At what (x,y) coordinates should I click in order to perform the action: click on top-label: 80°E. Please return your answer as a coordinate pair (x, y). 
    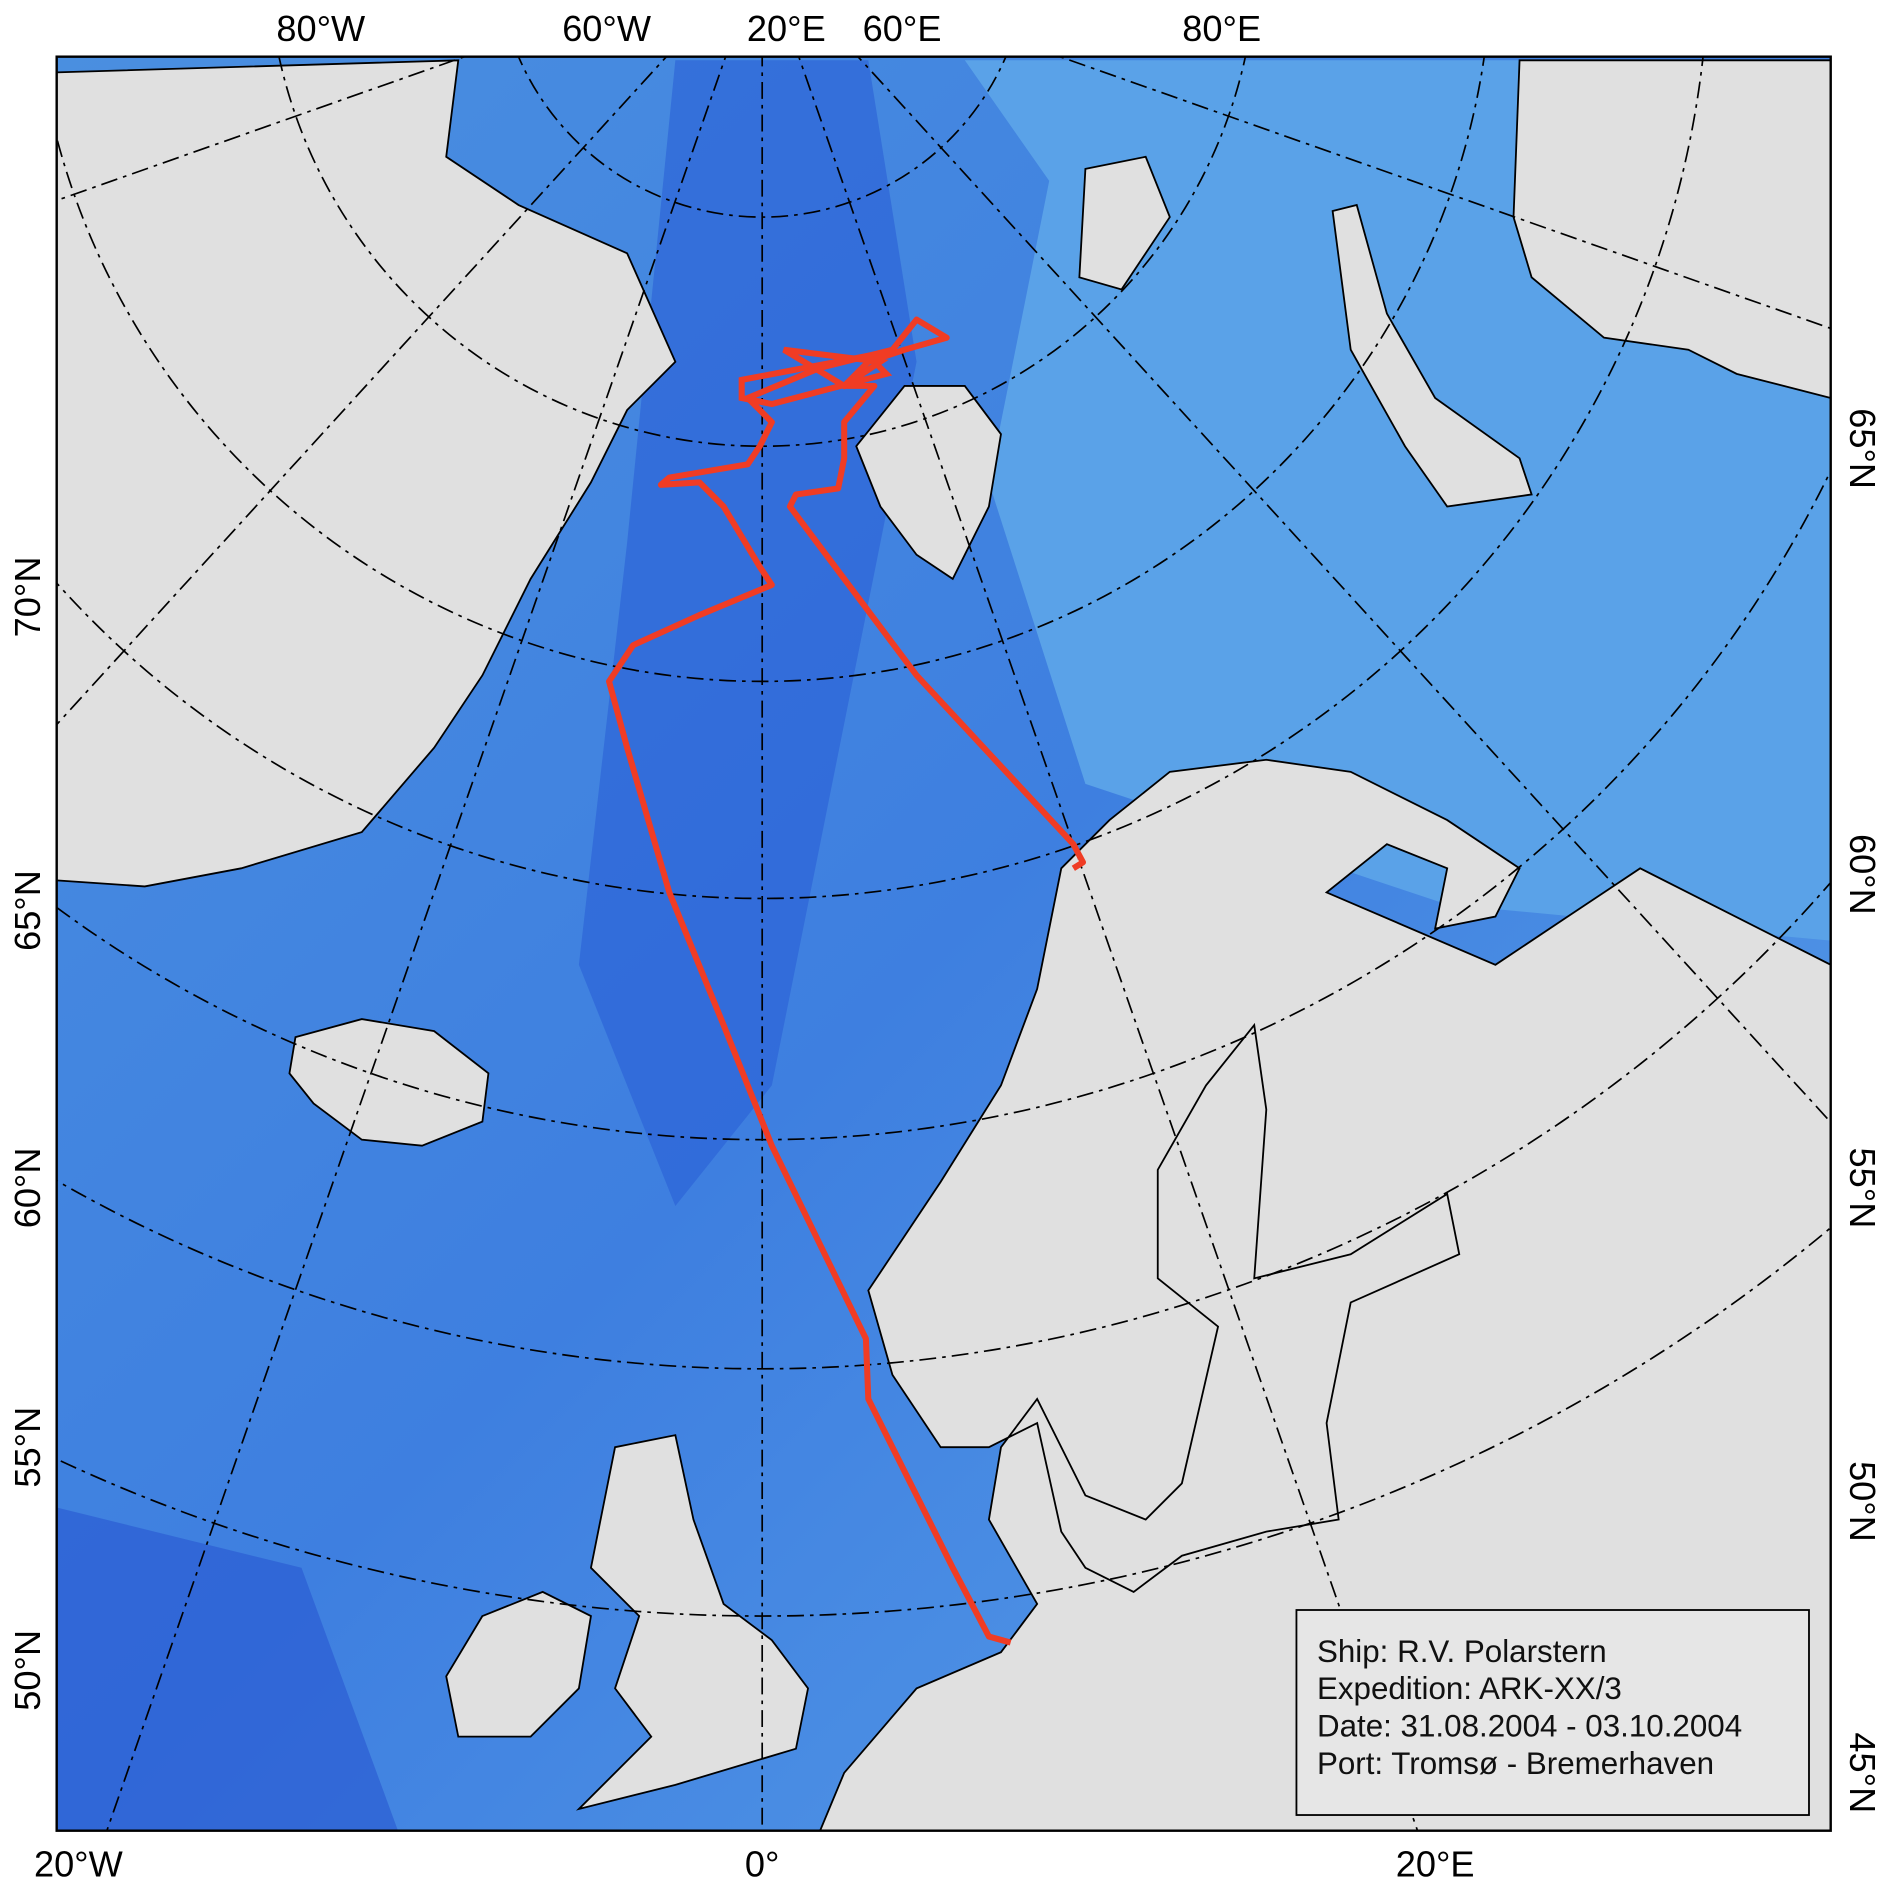
    Looking at the image, I should click on (1221, 28).